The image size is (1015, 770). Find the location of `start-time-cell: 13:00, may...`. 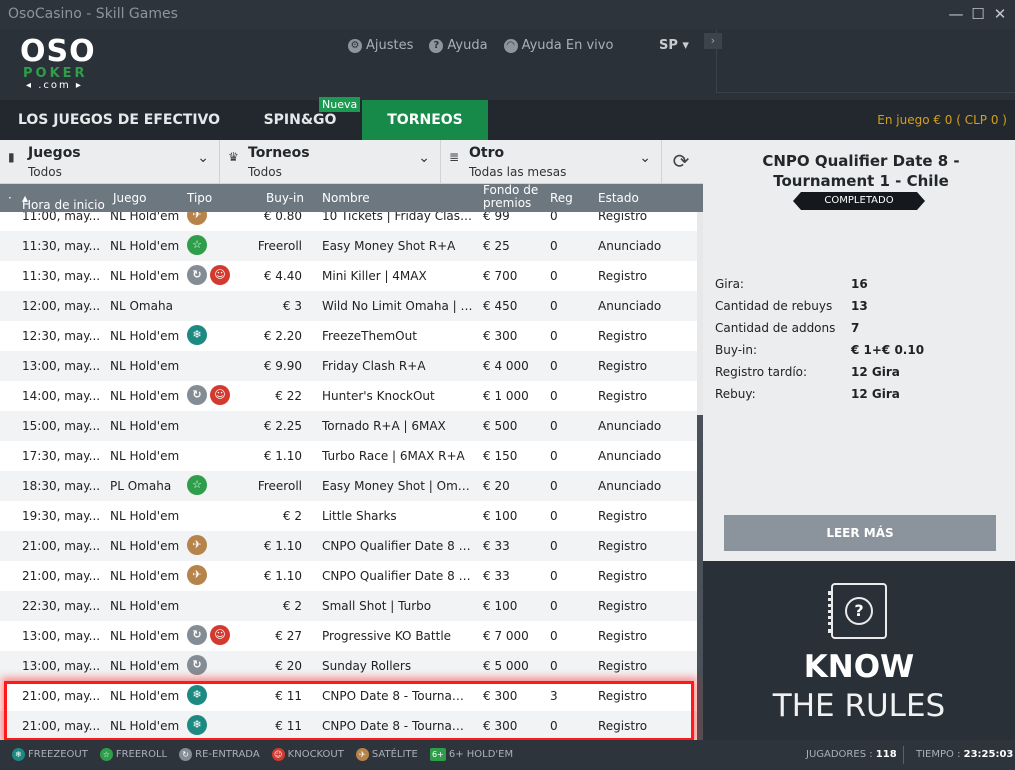

start-time-cell: 13:00, may... is located at coordinates (61, 636).